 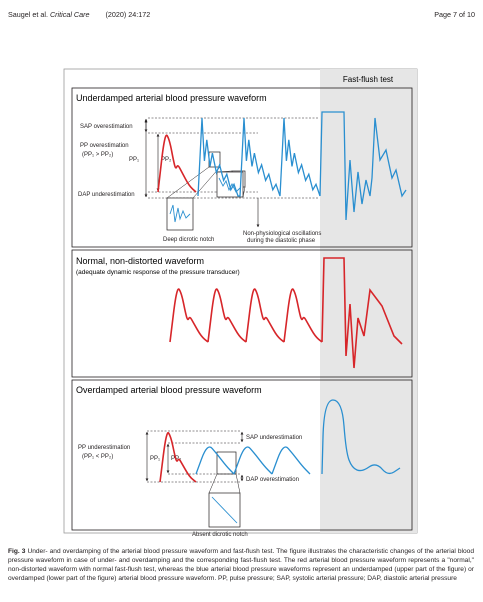 I want to click on waveform-normal, so click(x=246, y=315).